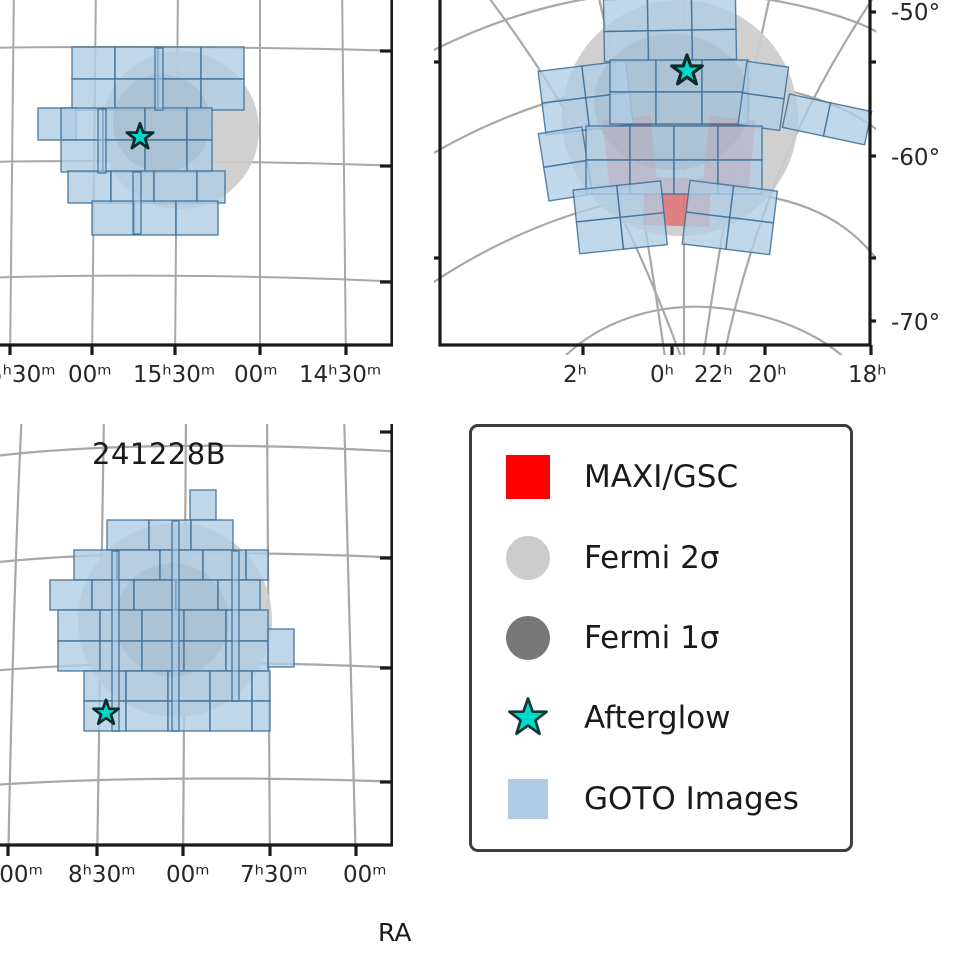  I want to click on legend-item-fermi-1sigma: Fermi 1σ, so click(661, 638).